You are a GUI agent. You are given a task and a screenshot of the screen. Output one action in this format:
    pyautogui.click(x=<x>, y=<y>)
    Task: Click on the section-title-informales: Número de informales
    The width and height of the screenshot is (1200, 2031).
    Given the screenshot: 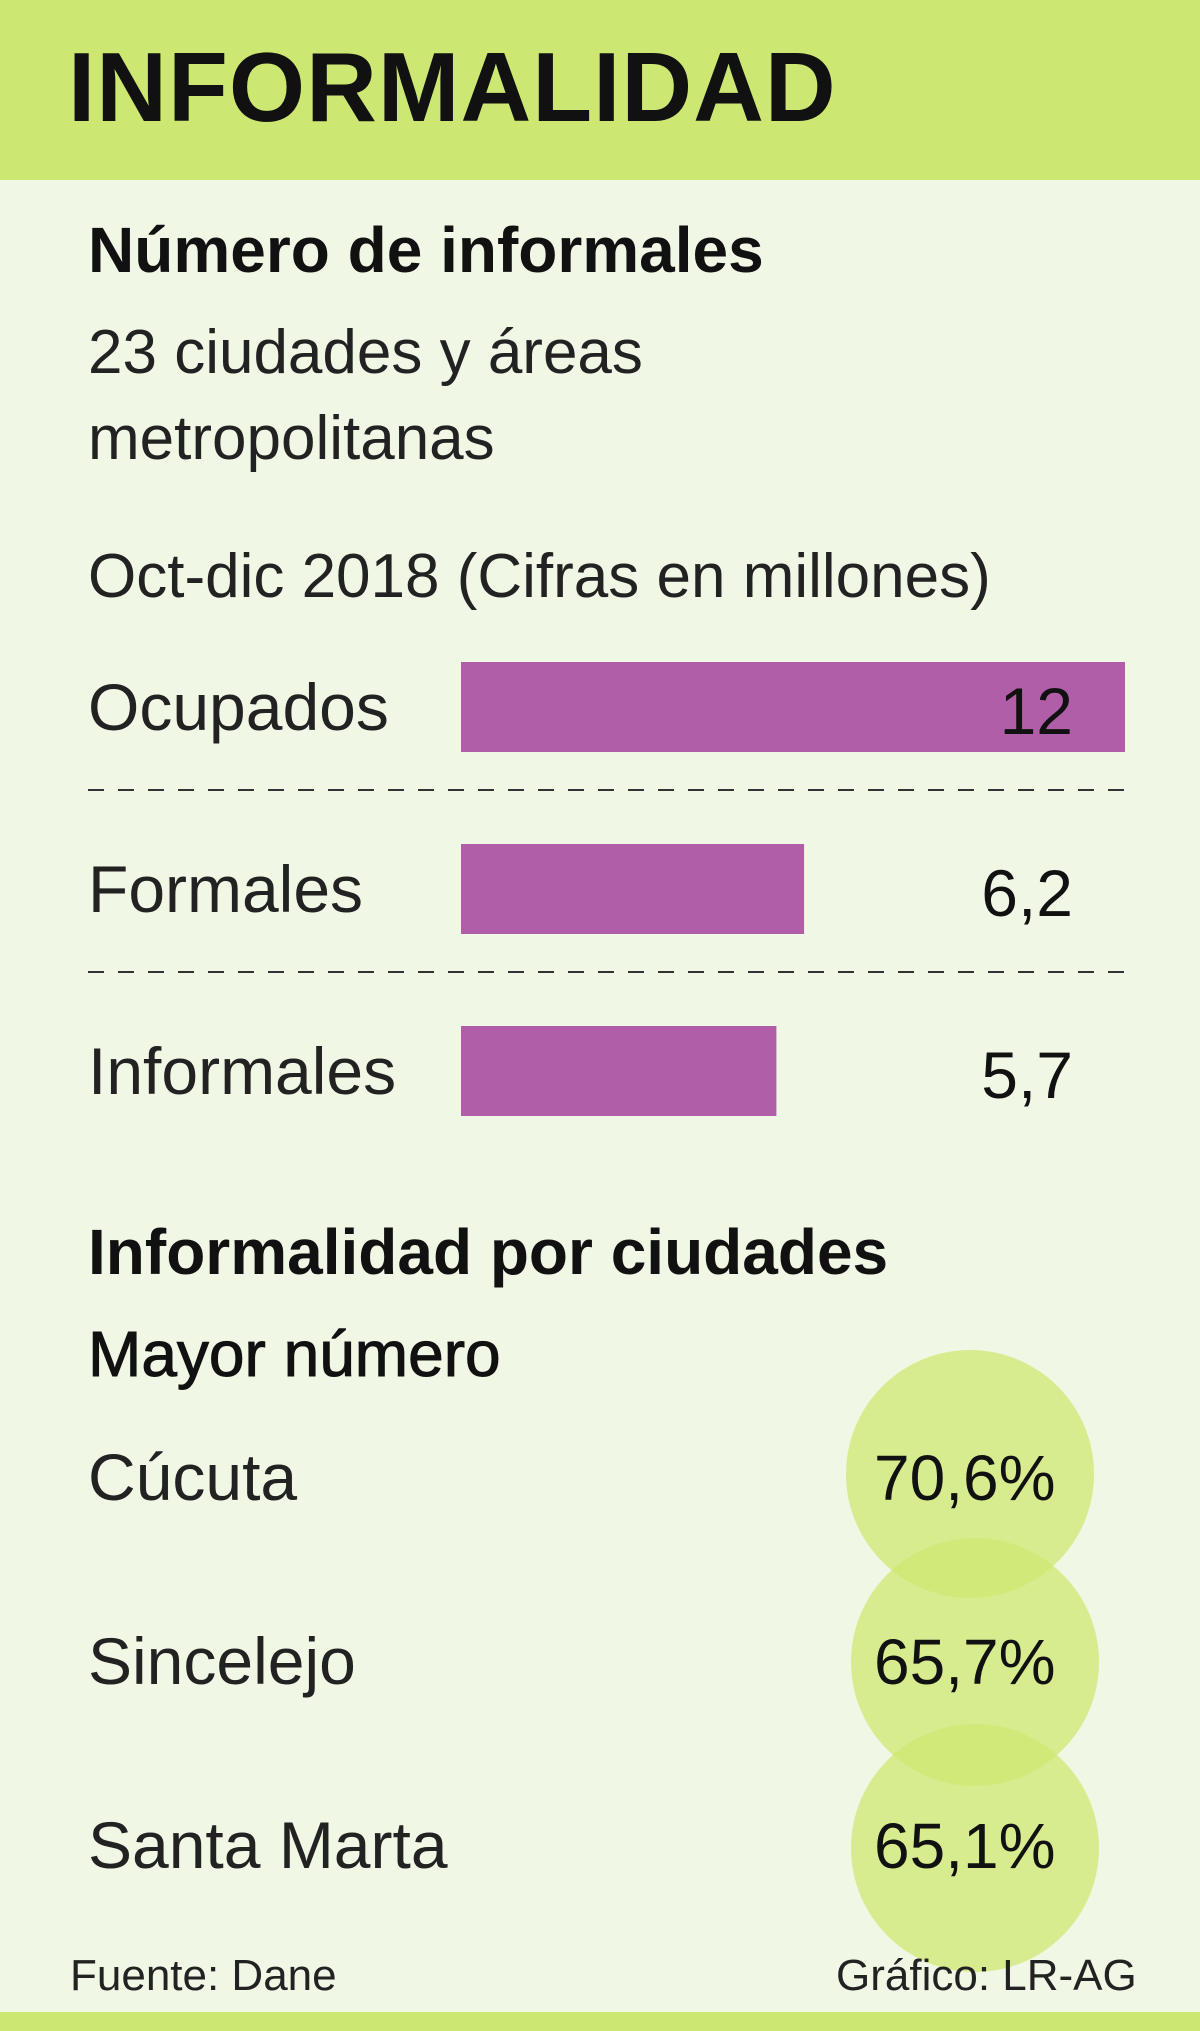 What is the action you would take?
    pyautogui.click(x=426, y=250)
    